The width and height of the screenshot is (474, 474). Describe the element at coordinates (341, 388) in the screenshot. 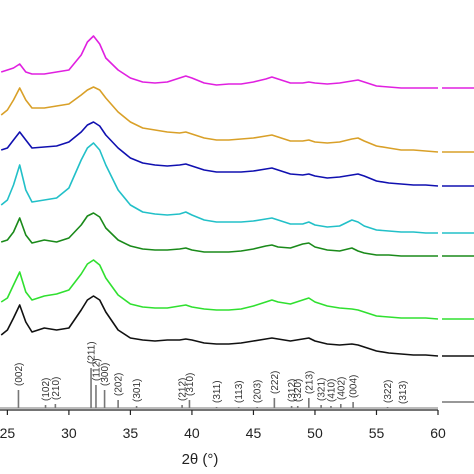

I see `peak-label: (402)` at that location.